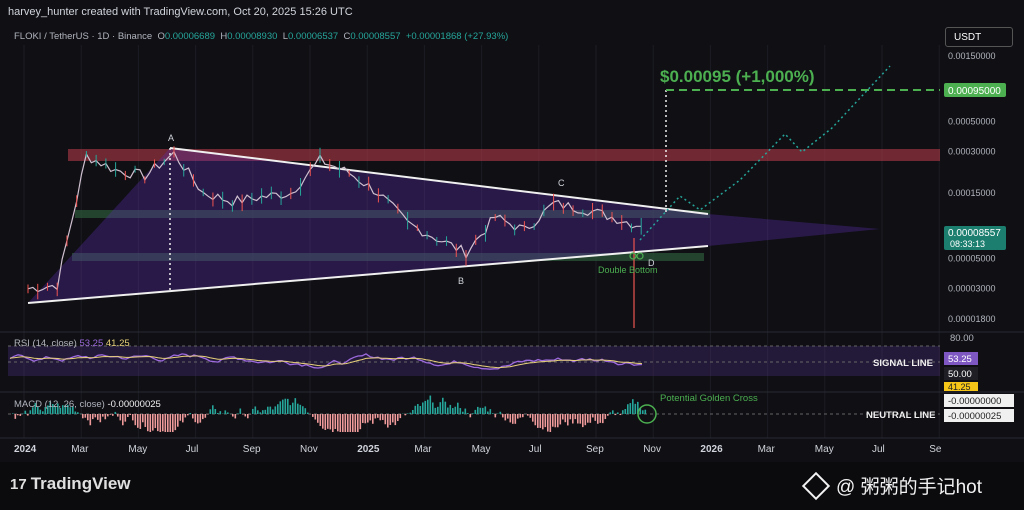 This screenshot has height=510, width=1024. What do you see at coordinates (18, 484) in the screenshot?
I see `tradingview-mark-icon: 17` at bounding box center [18, 484].